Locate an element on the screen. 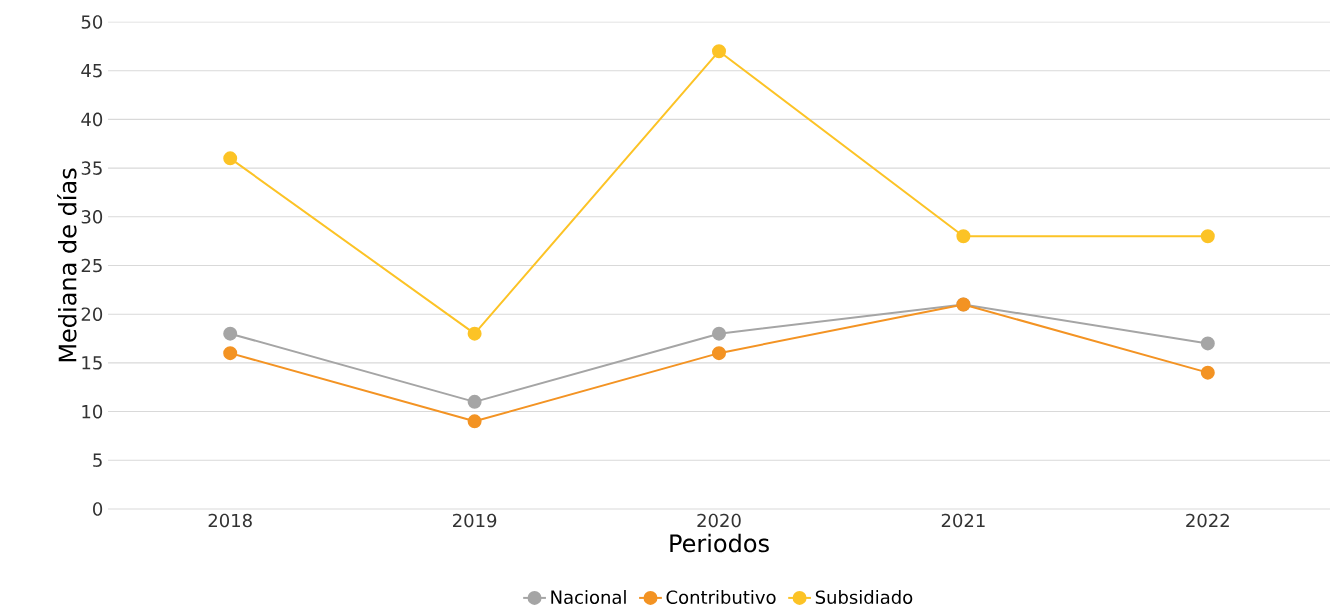 The height and width of the screenshot is (610, 1331). x-tick-label: 2020 is located at coordinates (719, 520).